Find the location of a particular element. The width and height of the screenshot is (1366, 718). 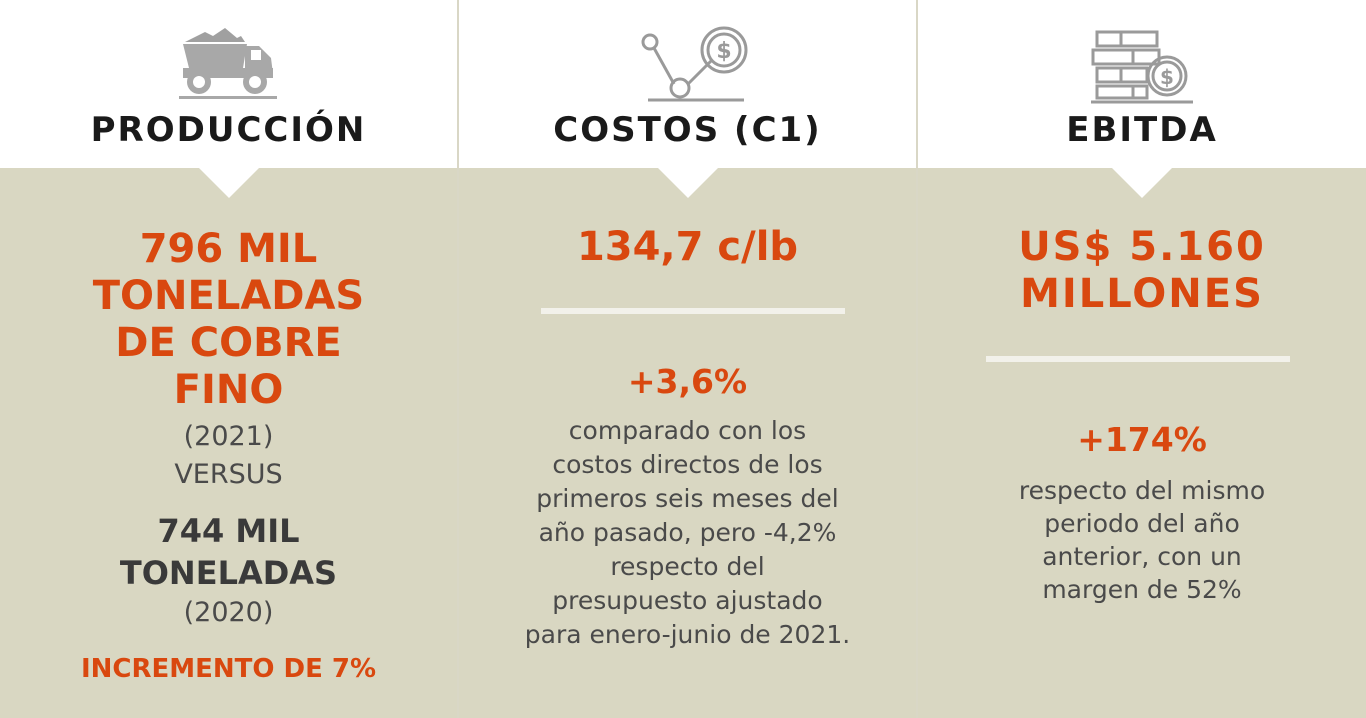

costos-header: $ COSTOS (C1) is located at coordinates (687, 84).